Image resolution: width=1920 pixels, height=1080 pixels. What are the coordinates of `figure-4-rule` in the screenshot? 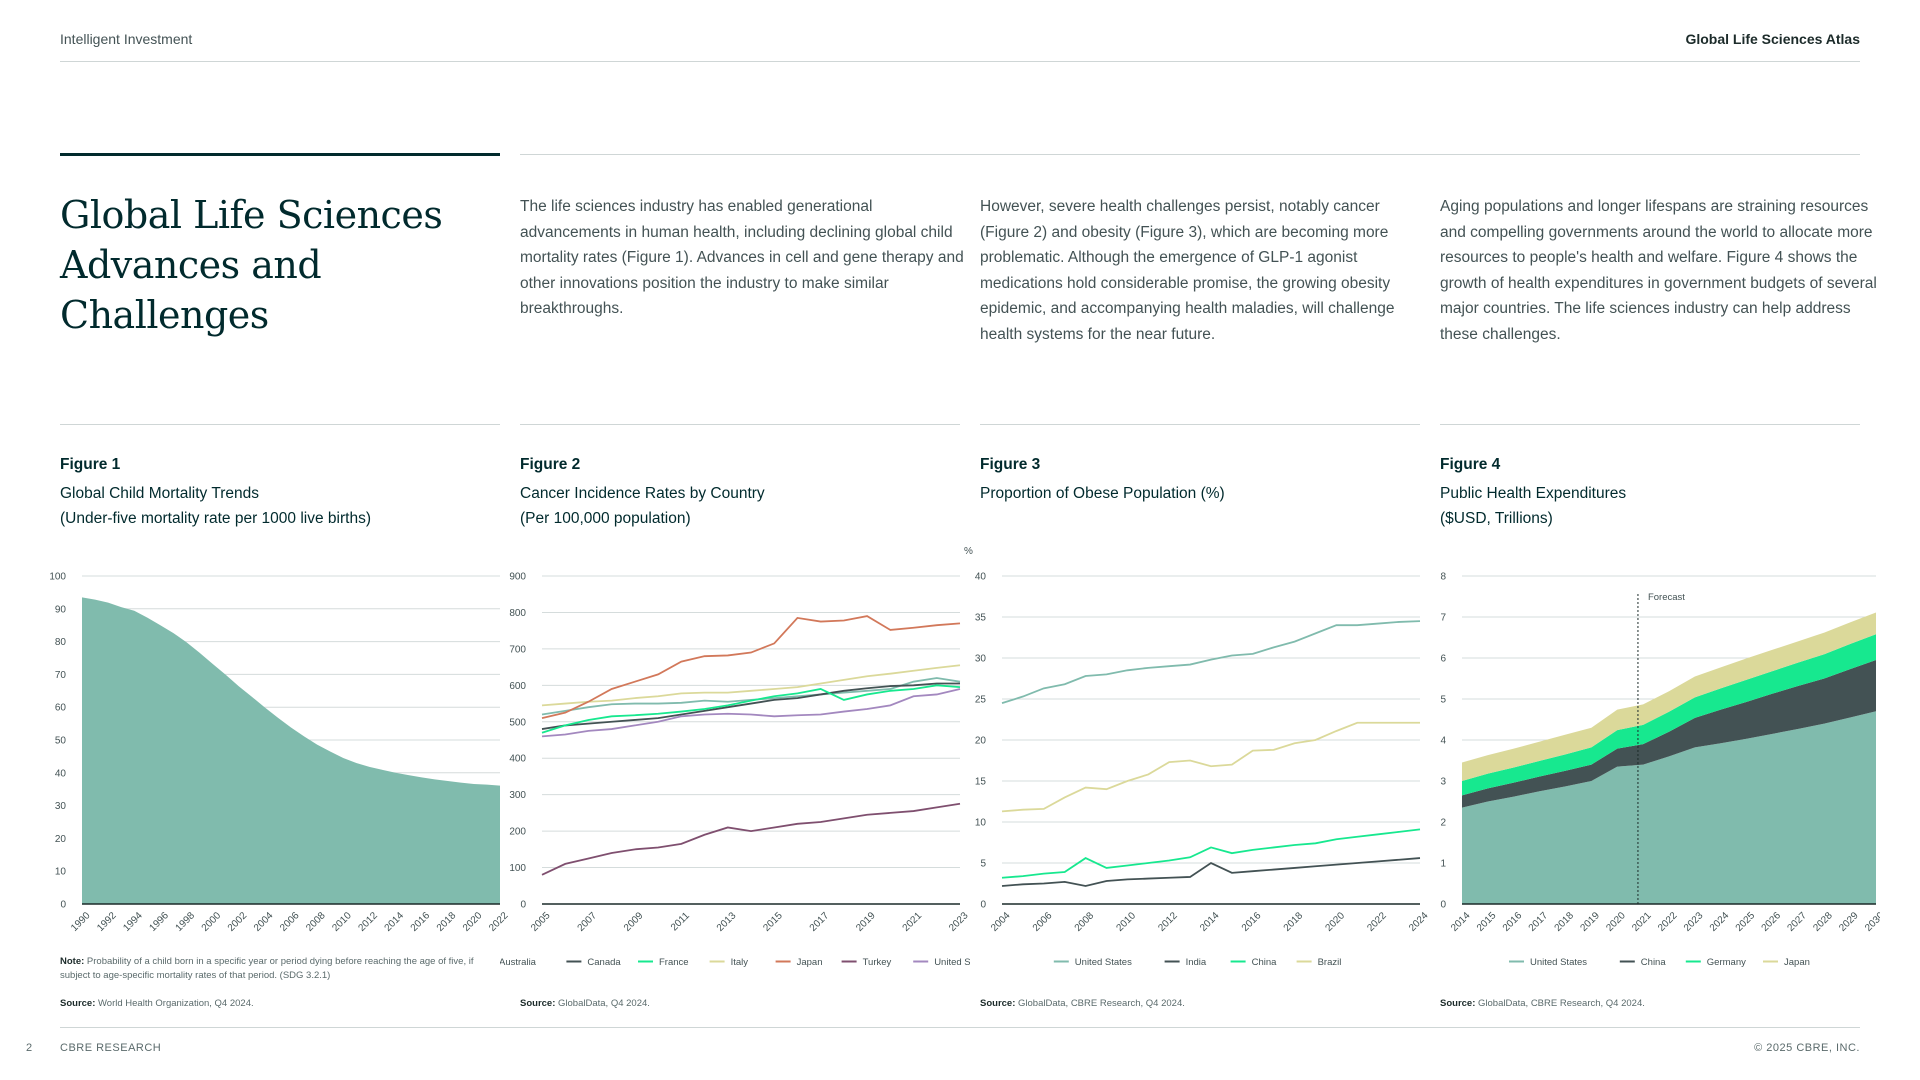 It's located at (1650, 424).